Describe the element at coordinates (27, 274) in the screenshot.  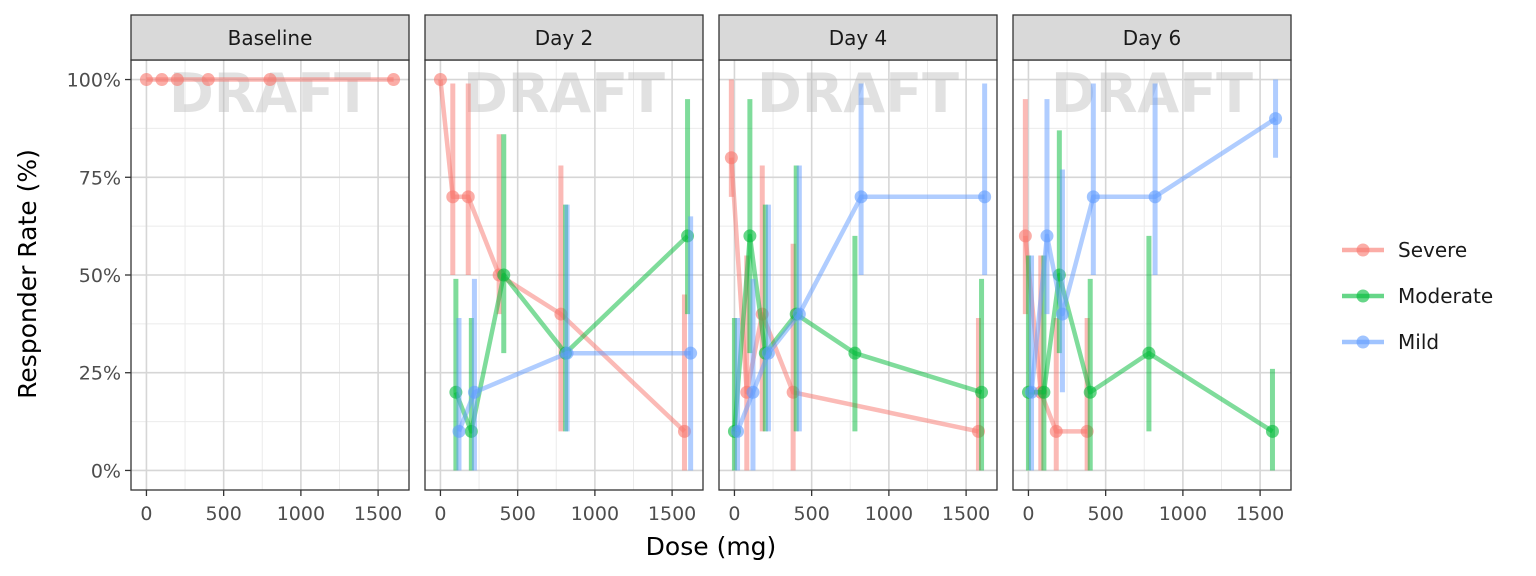
I see `y-axis-title: Responder Rate (%)` at that location.